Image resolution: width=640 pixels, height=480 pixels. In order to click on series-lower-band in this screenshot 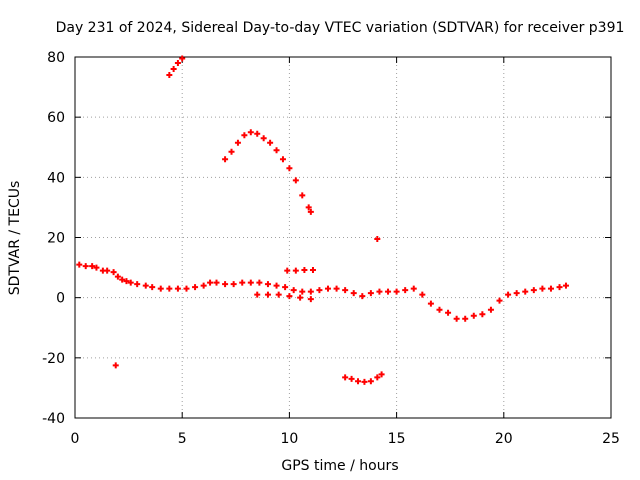, I will do `click(284, 297)`.